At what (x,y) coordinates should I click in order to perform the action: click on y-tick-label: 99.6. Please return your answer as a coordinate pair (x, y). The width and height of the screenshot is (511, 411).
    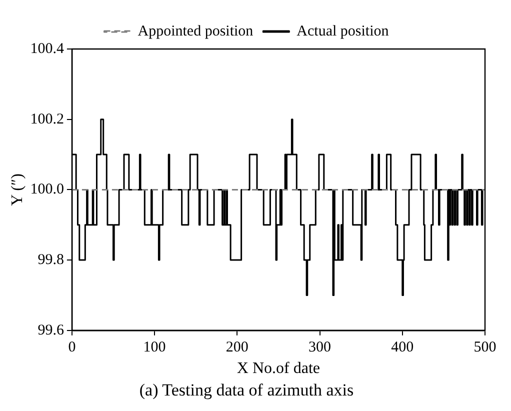
    Looking at the image, I should click on (51, 330).